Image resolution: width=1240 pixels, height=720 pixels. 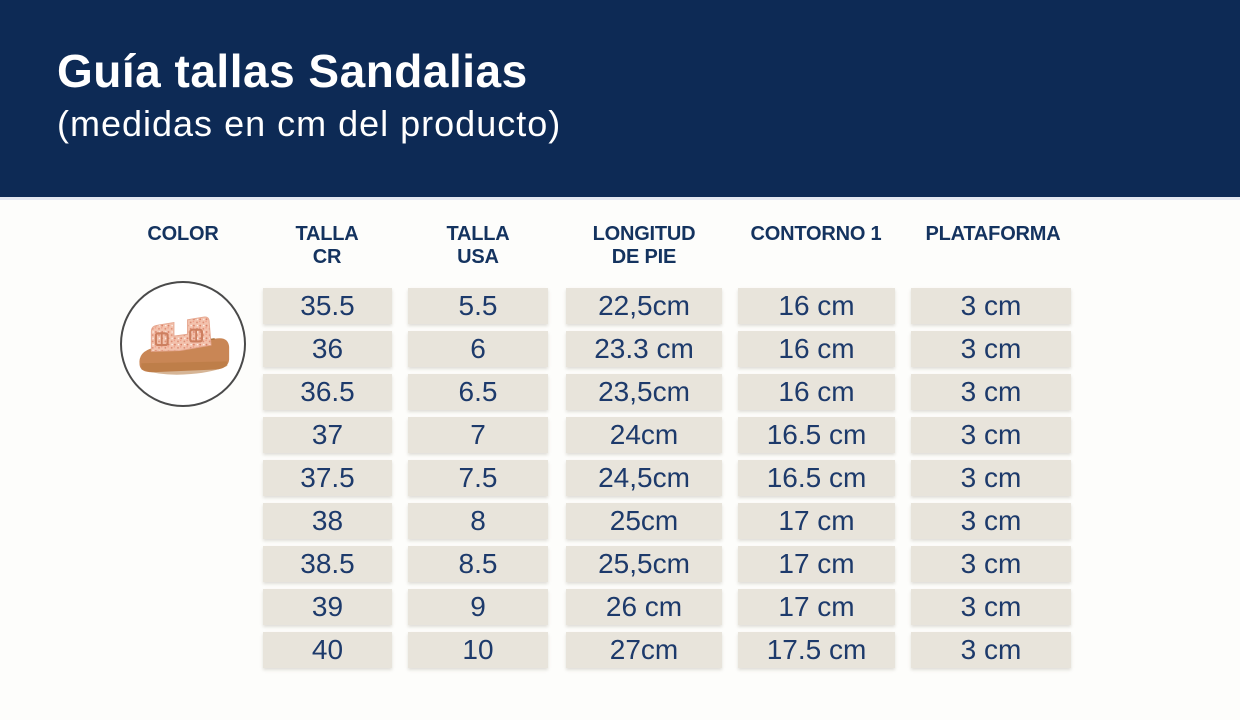 I want to click on column-header-talla-cr: TALLA CR, so click(x=327, y=245).